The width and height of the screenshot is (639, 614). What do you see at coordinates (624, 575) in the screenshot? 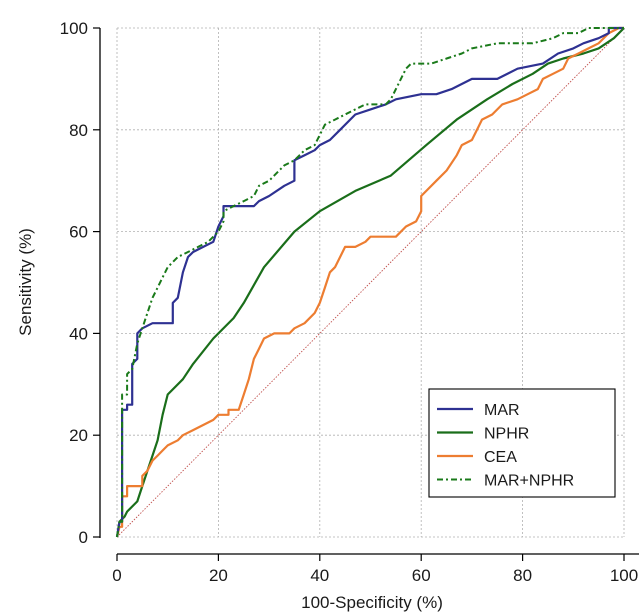
I see `x-tick-label-100: 100` at bounding box center [624, 575].